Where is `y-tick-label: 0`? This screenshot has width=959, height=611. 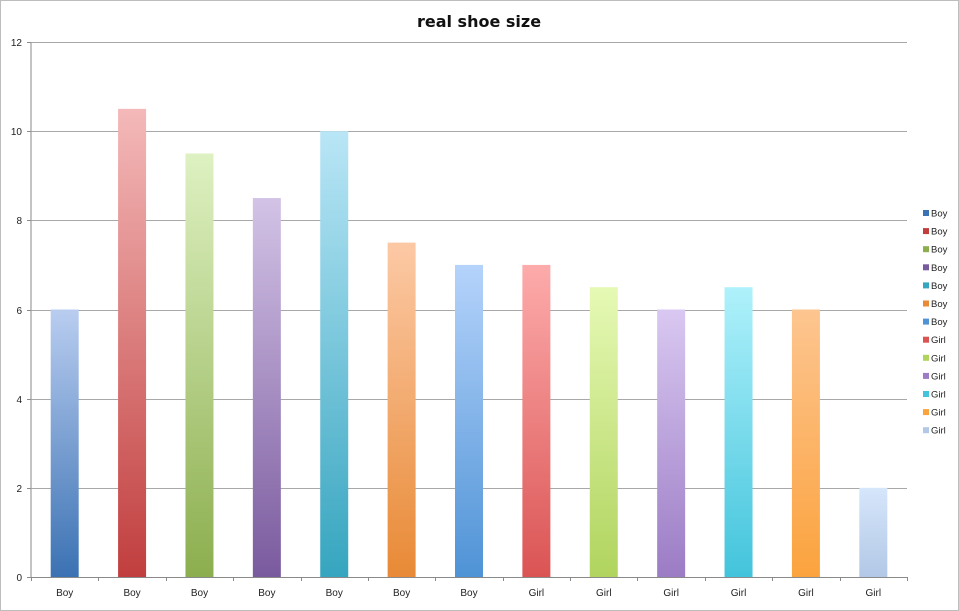
y-tick-label: 0 is located at coordinates (19, 578).